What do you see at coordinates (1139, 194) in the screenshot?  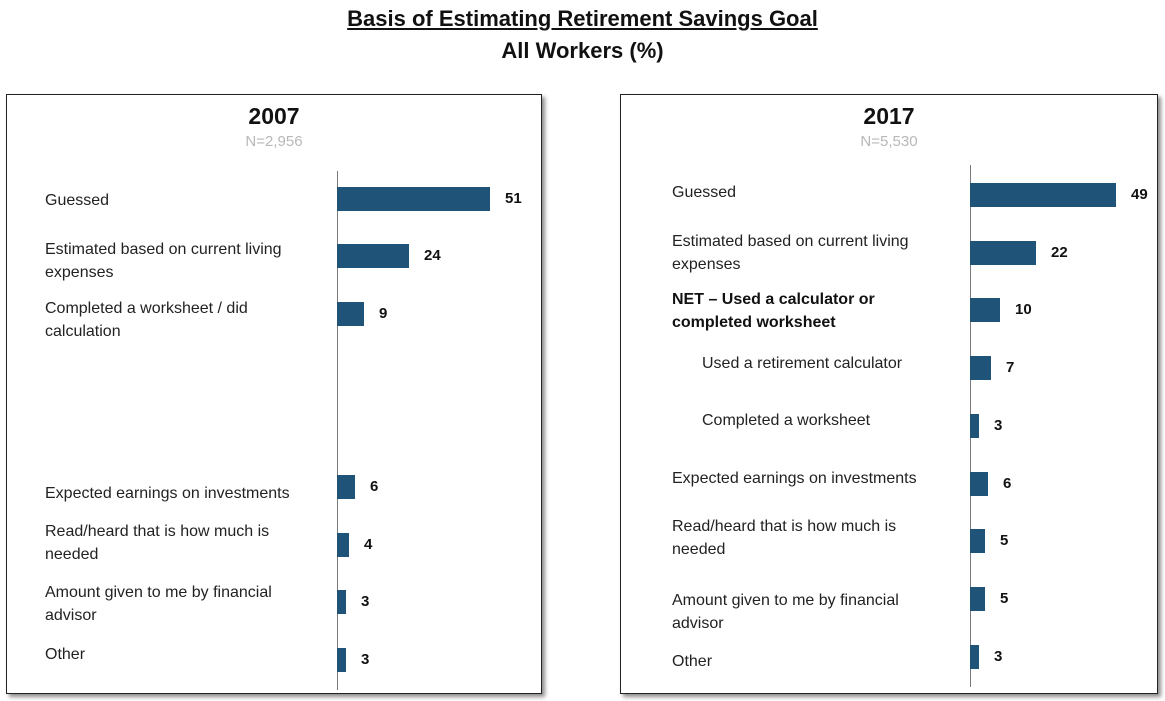 I see `data-label: 49` at bounding box center [1139, 194].